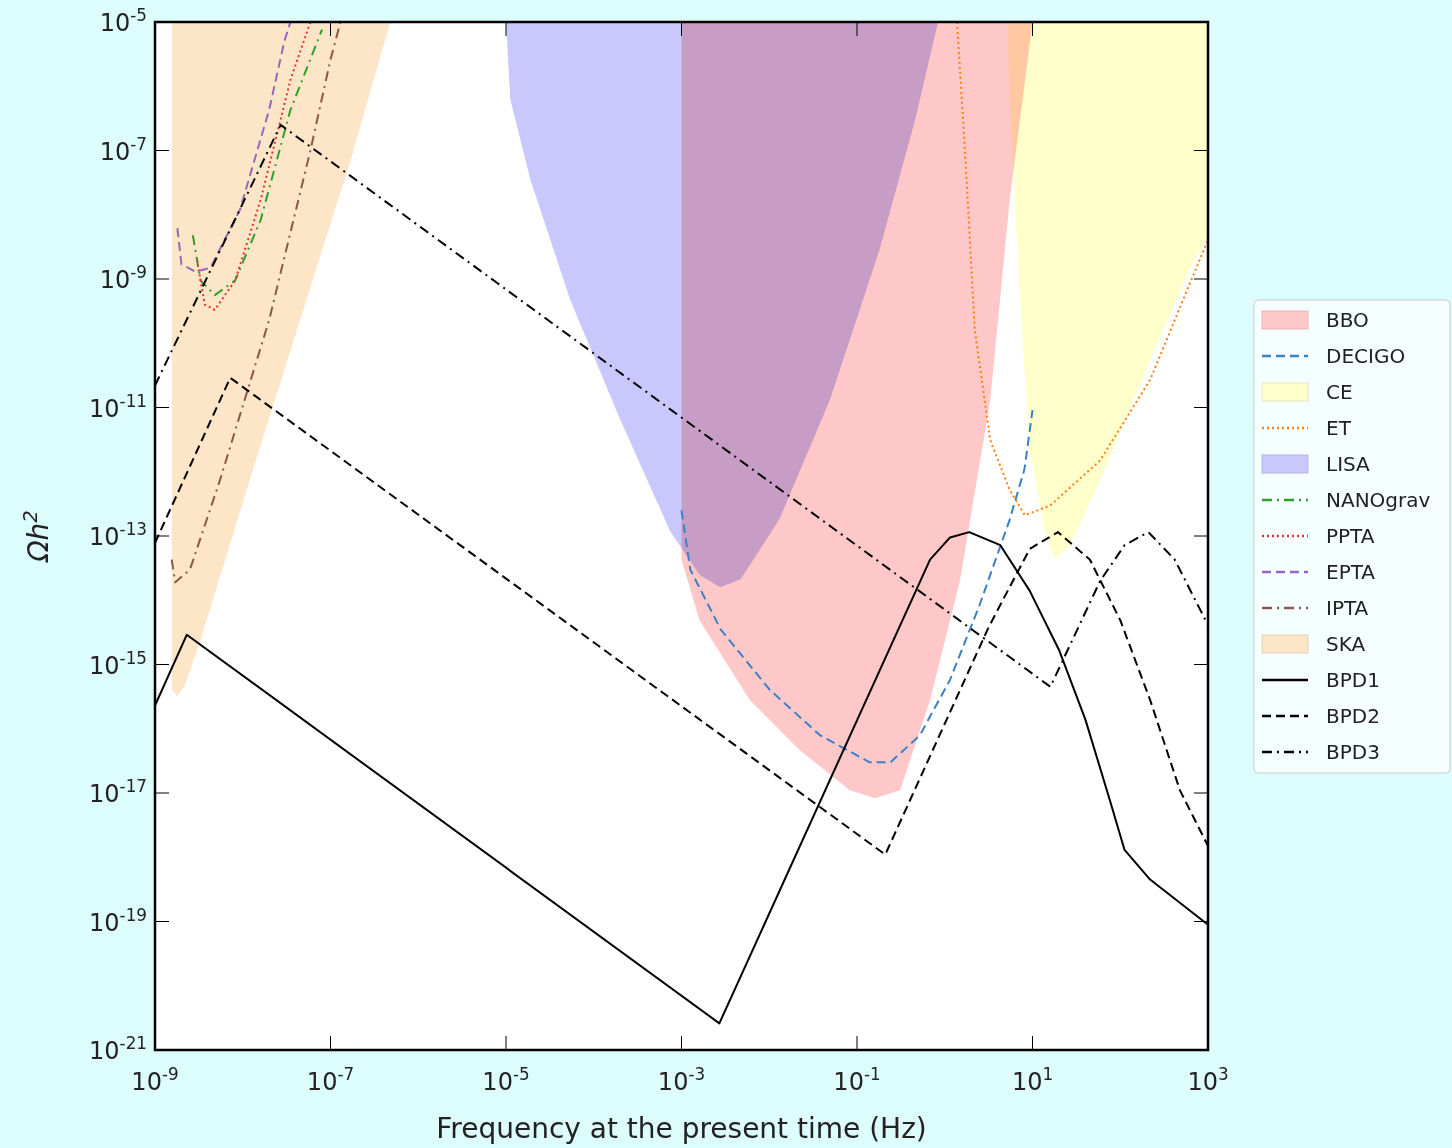 Image resolution: width=1452 pixels, height=1148 pixels. What do you see at coordinates (1032, 1080) in the screenshot?
I see `x-tick-label: 10$^{1}$` at bounding box center [1032, 1080].